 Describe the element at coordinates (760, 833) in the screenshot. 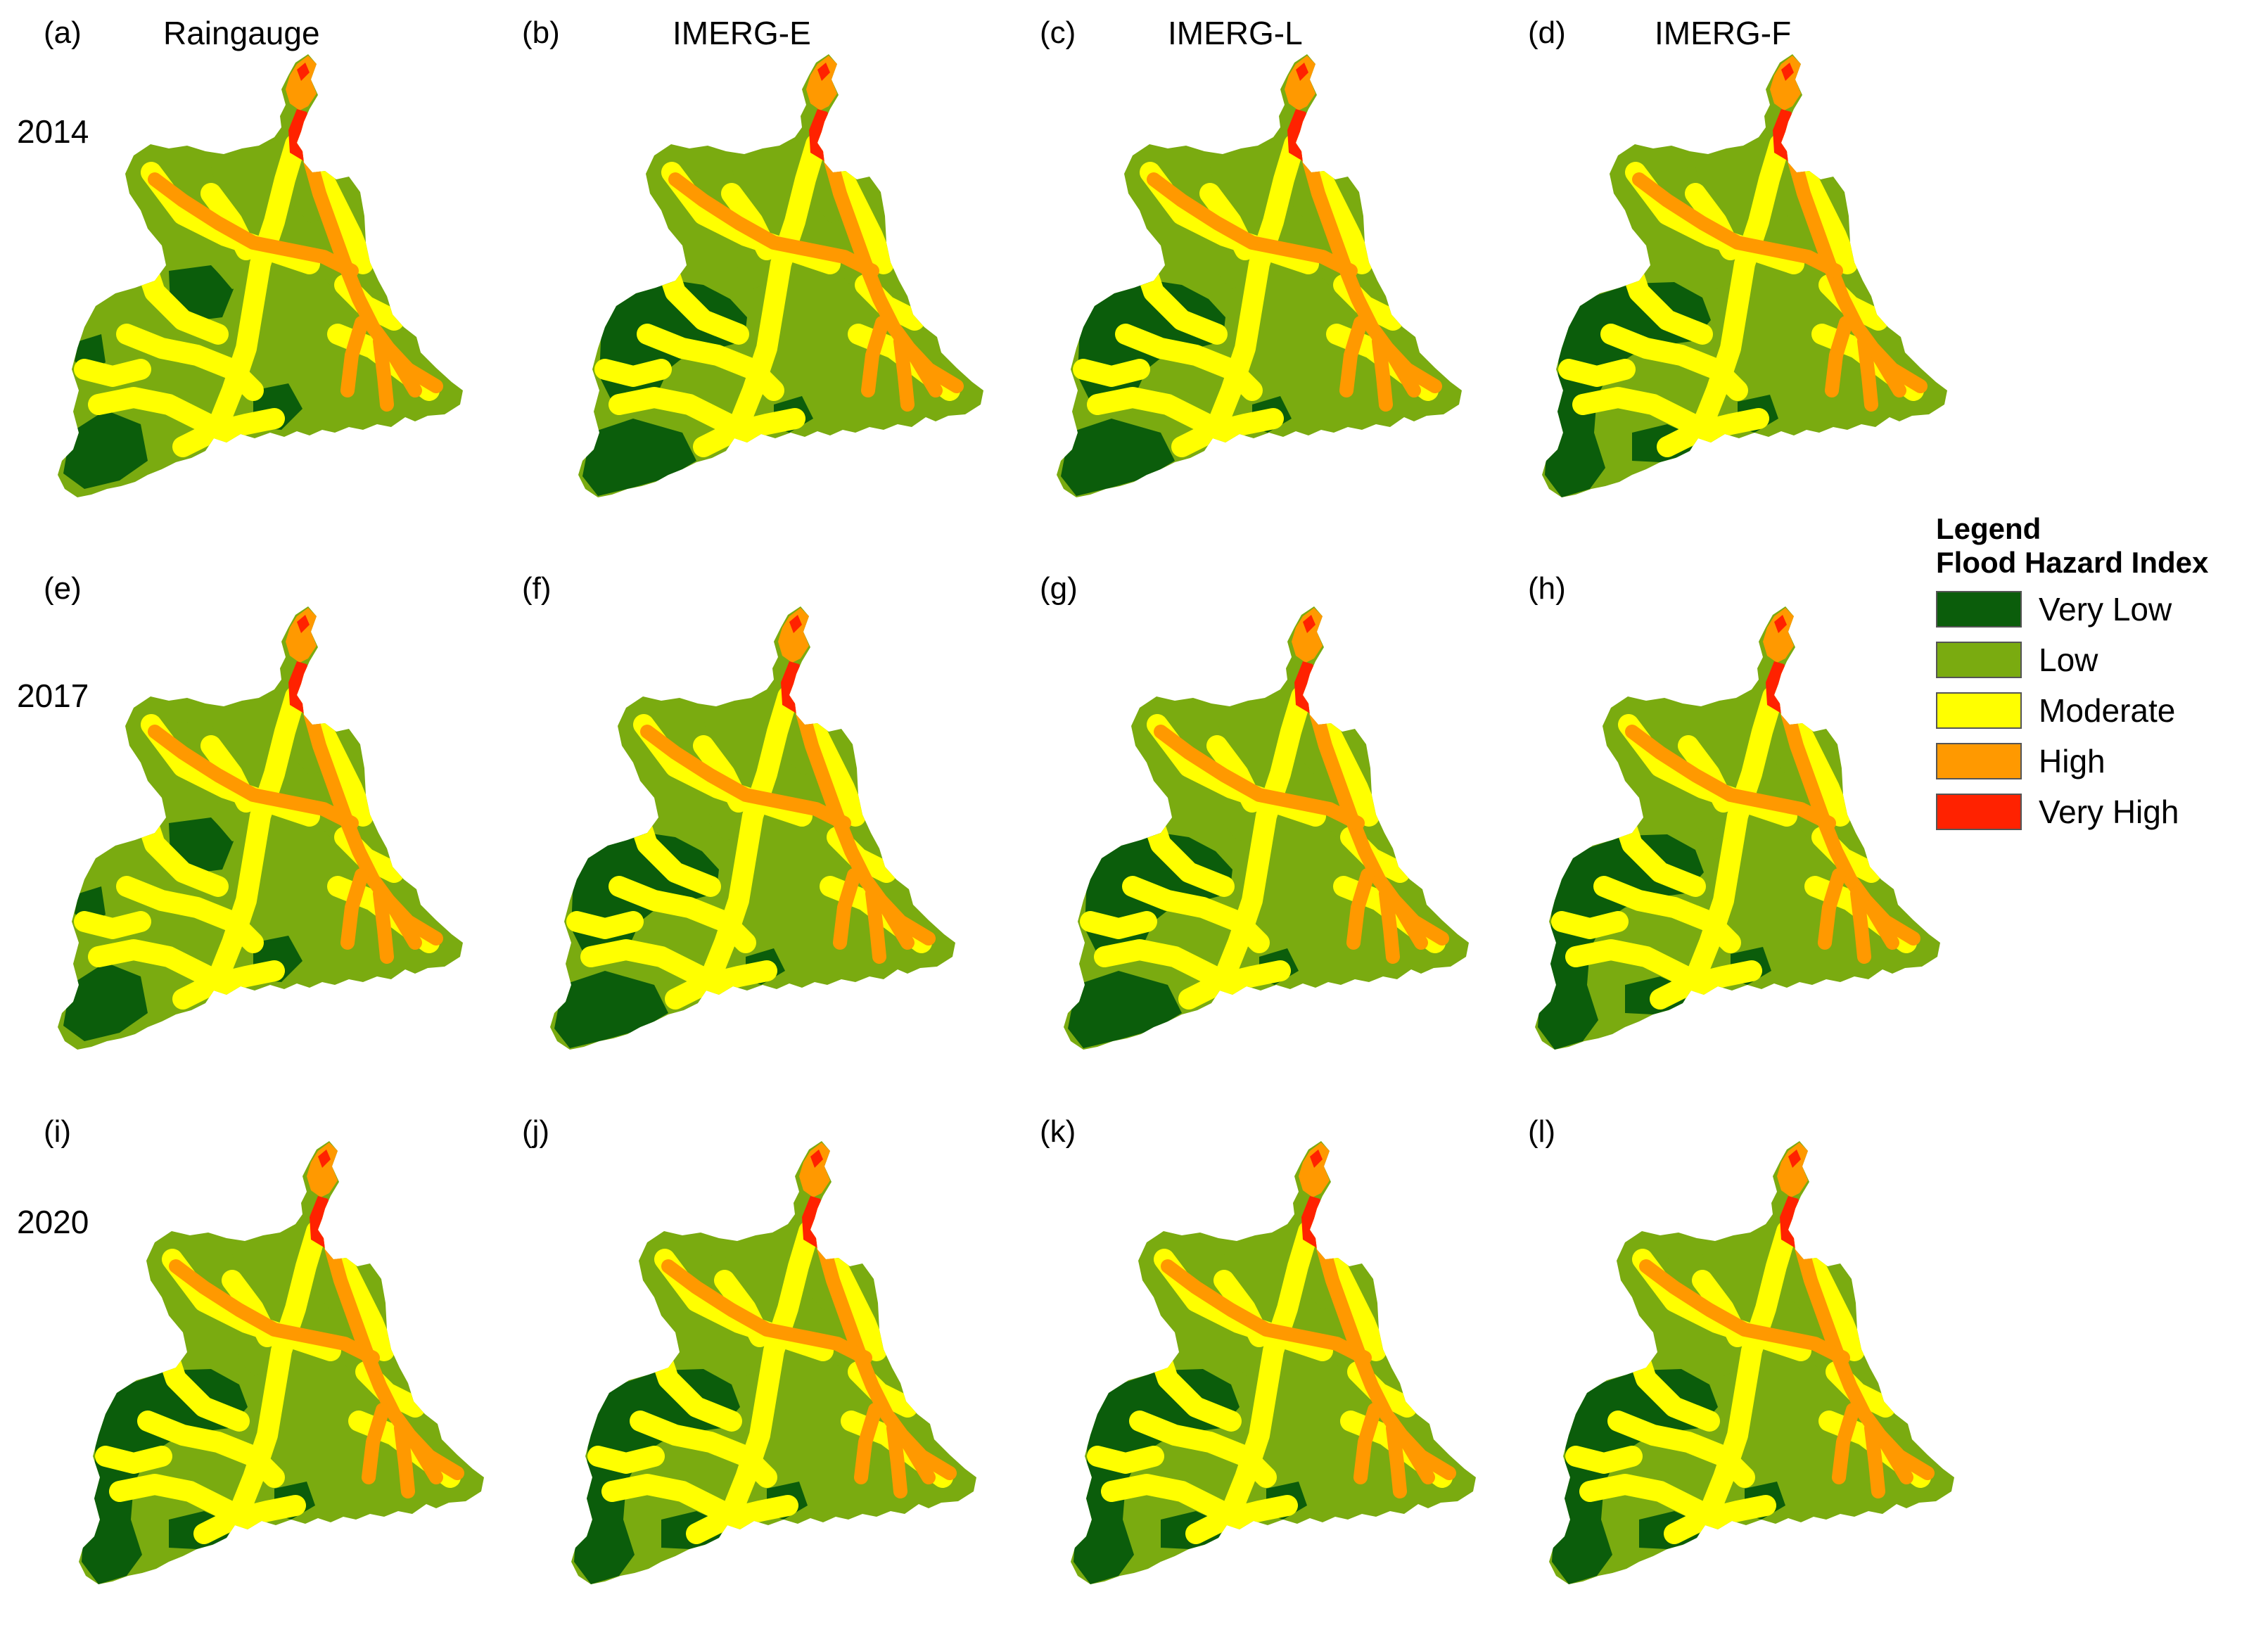

I see `map-panel-f` at that location.